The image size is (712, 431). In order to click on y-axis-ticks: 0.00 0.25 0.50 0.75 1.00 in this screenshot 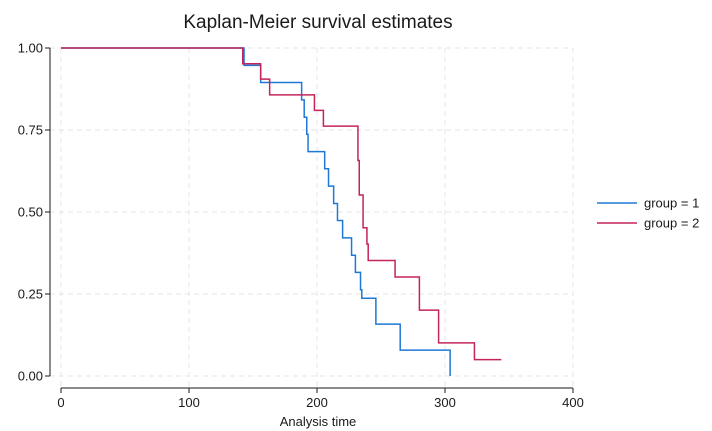, I will do `click(34, 212)`.